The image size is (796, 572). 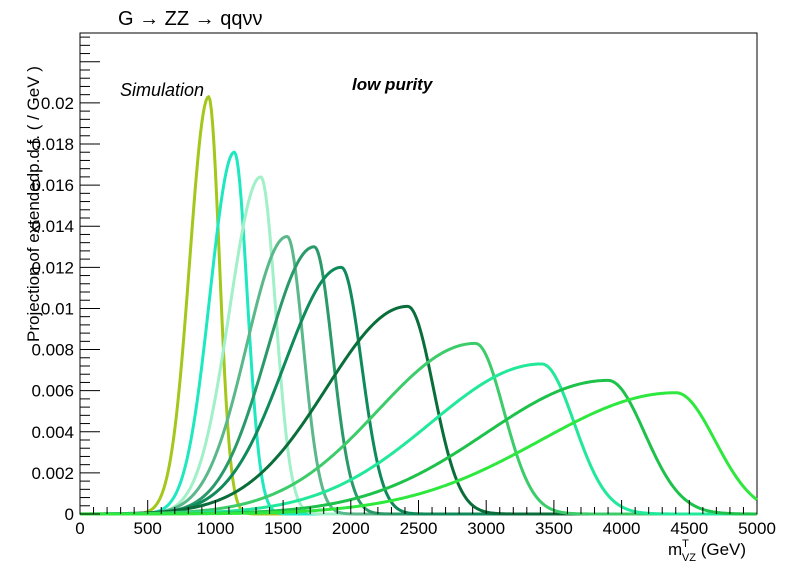 I want to click on x-tick-label: 0, so click(x=79, y=528).